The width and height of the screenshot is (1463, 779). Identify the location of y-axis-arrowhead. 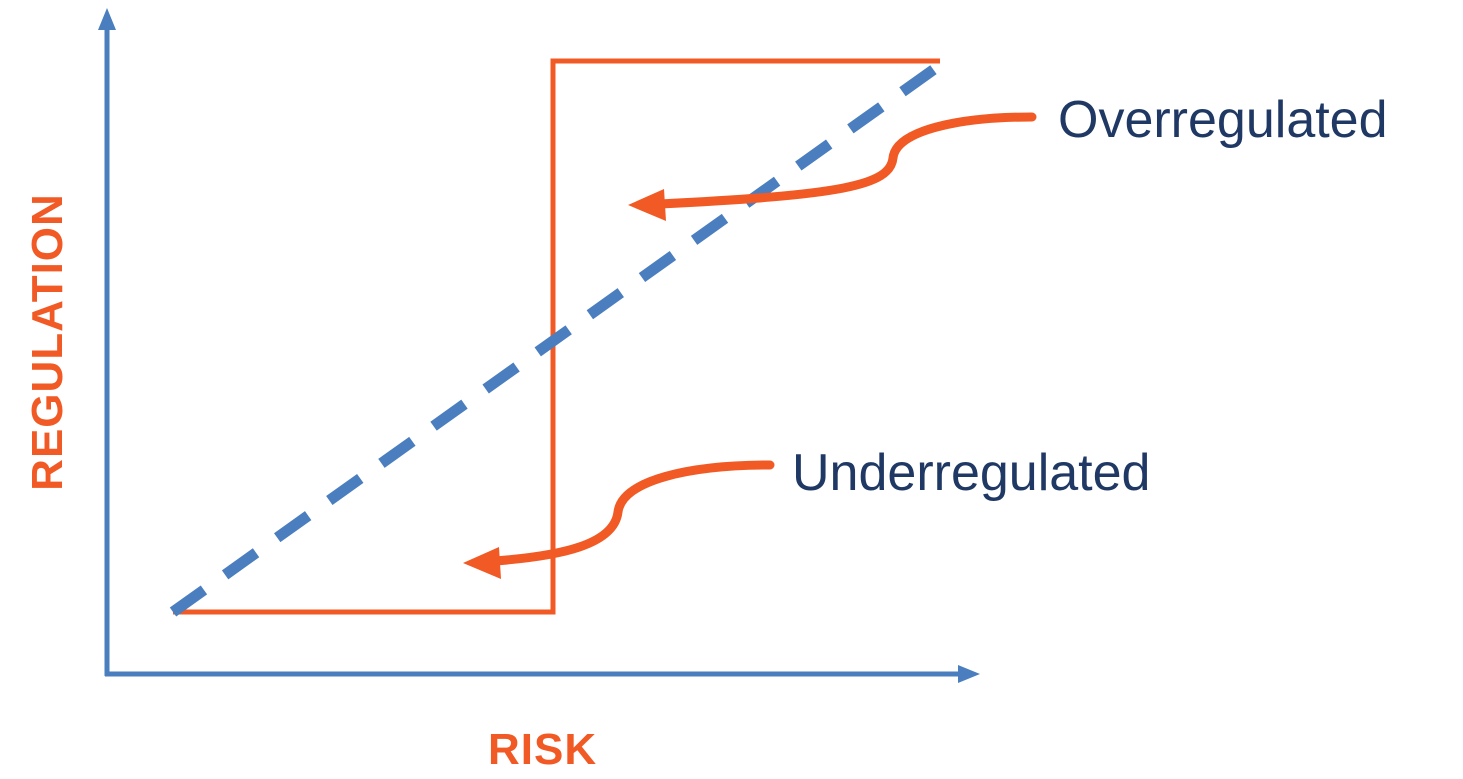
(107, 19).